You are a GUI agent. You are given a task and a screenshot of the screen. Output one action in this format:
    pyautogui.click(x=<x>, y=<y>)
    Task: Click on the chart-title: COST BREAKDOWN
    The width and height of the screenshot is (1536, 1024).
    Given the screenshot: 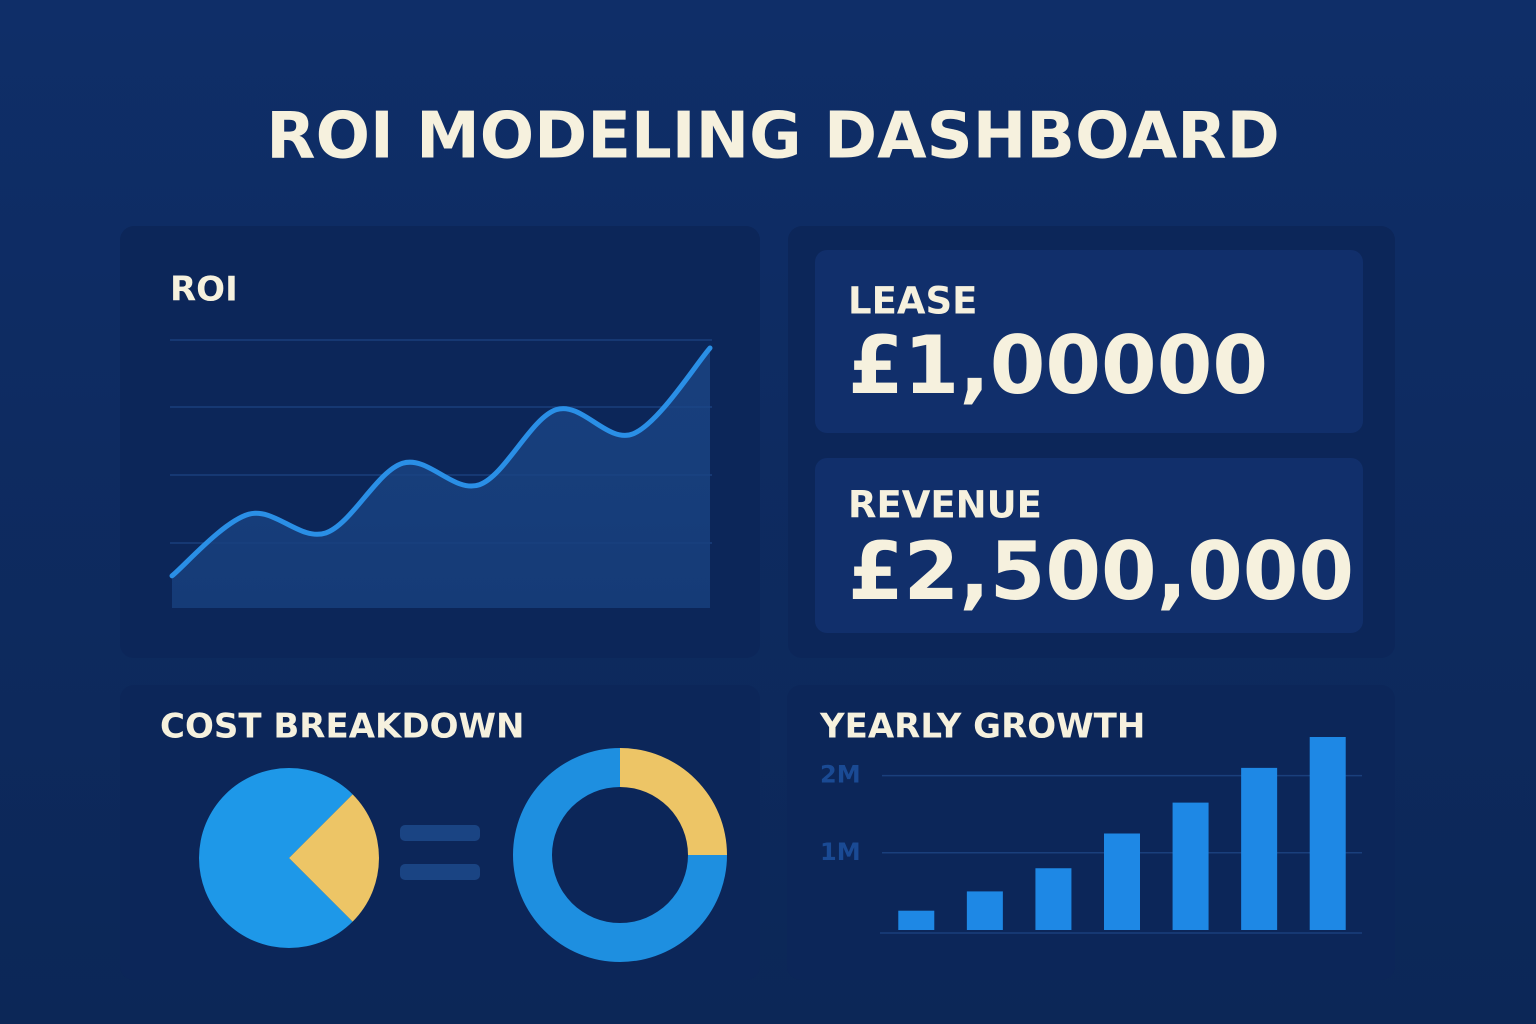 What is the action you would take?
    pyautogui.click(x=342, y=727)
    